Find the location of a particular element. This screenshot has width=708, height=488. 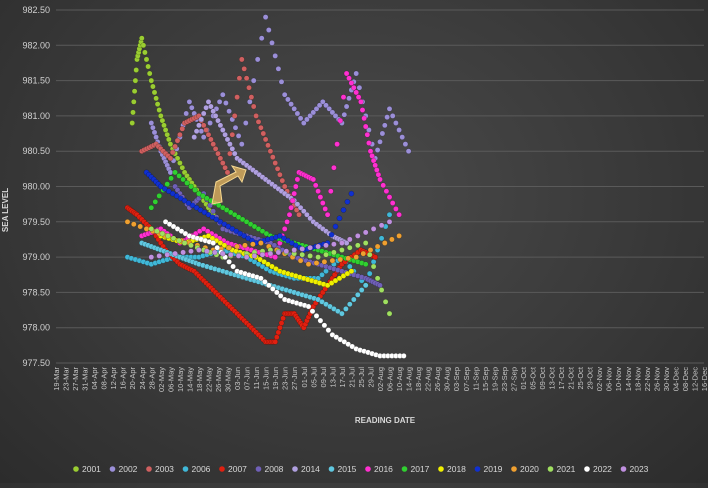

y-tick-label: 980.50 is located at coordinates (36, 151).